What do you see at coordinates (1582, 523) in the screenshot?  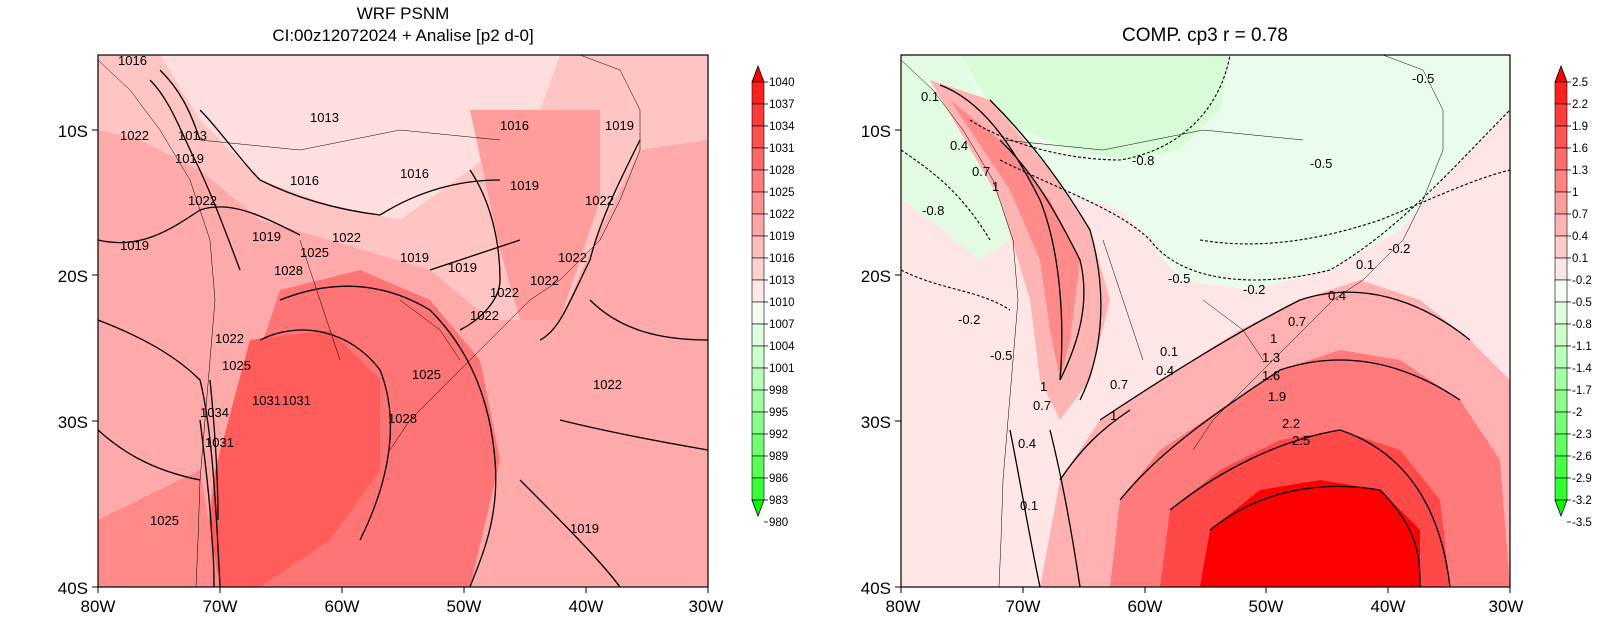 I see `colorbar-label: -3.5` at bounding box center [1582, 523].